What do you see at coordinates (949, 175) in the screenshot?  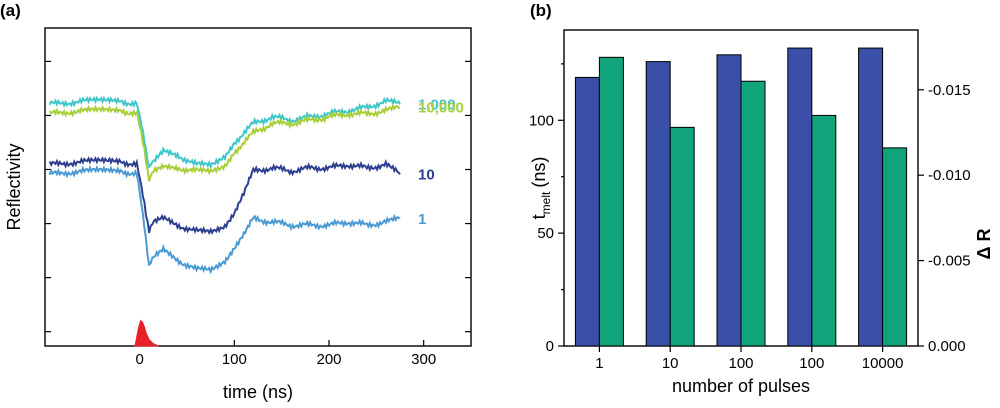 I see `y-tick-label-right: -0.010` at bounding box center [949, 175].